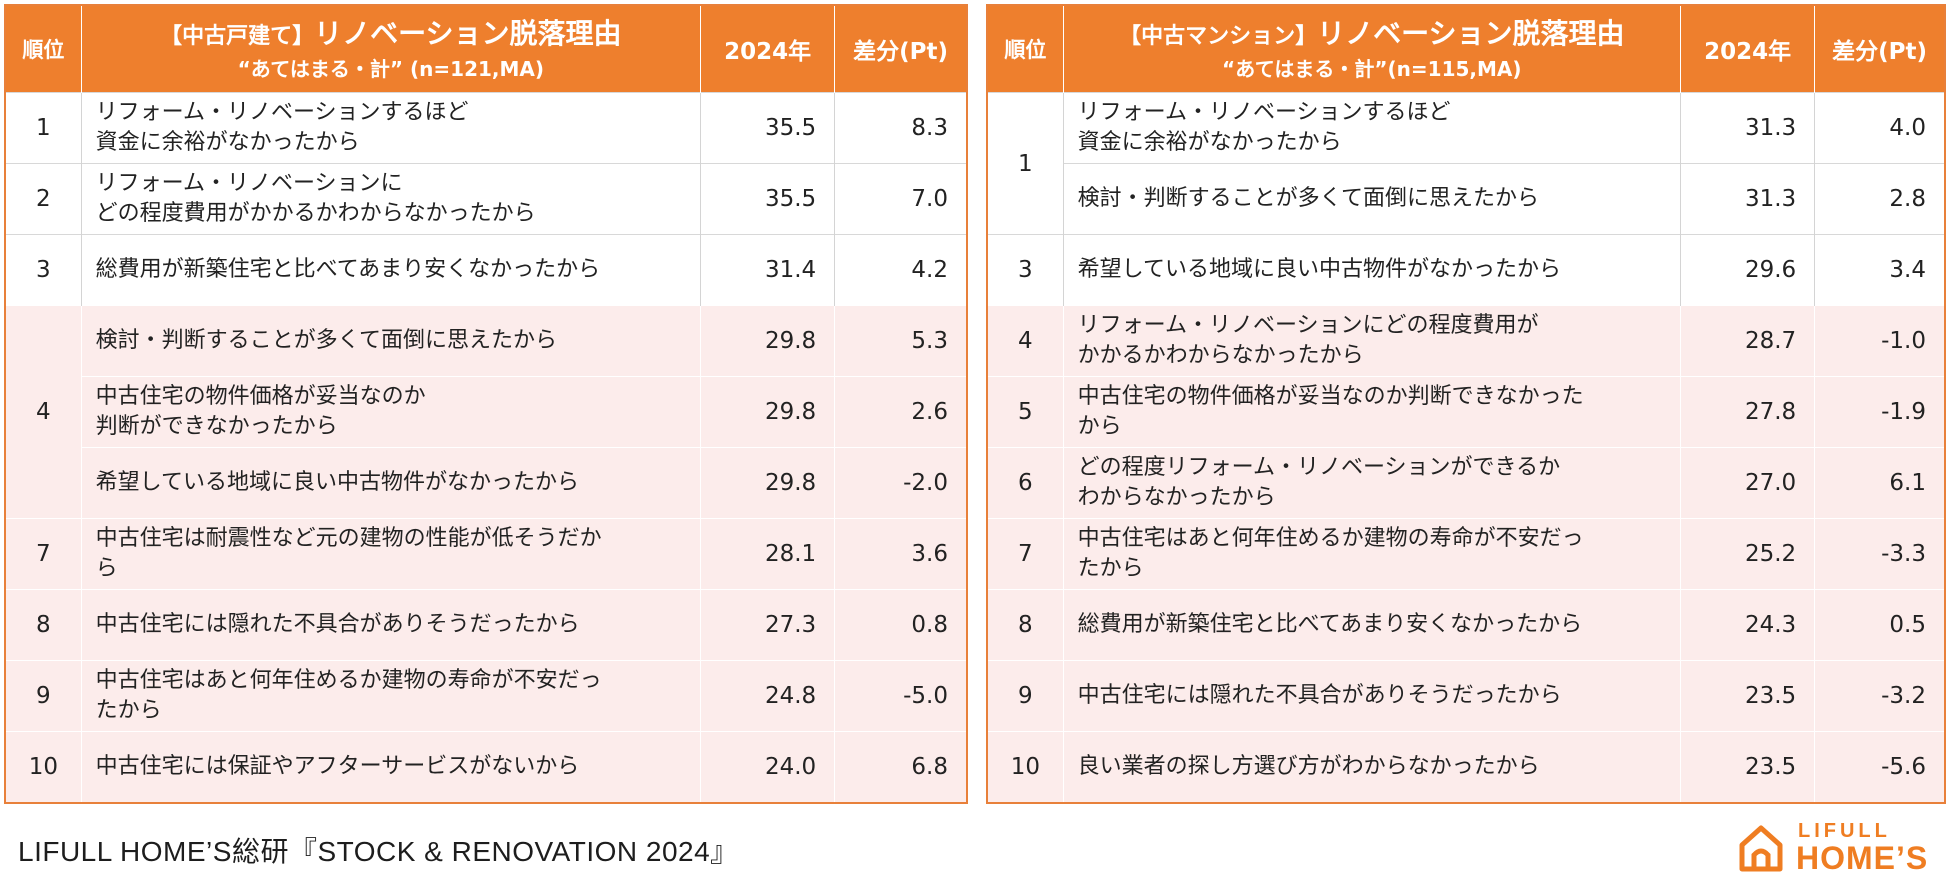 Image resolution: width=1950 pixels, height=885 pixels. I want to click on diff-cell: -3.2, so click(1879, 696).